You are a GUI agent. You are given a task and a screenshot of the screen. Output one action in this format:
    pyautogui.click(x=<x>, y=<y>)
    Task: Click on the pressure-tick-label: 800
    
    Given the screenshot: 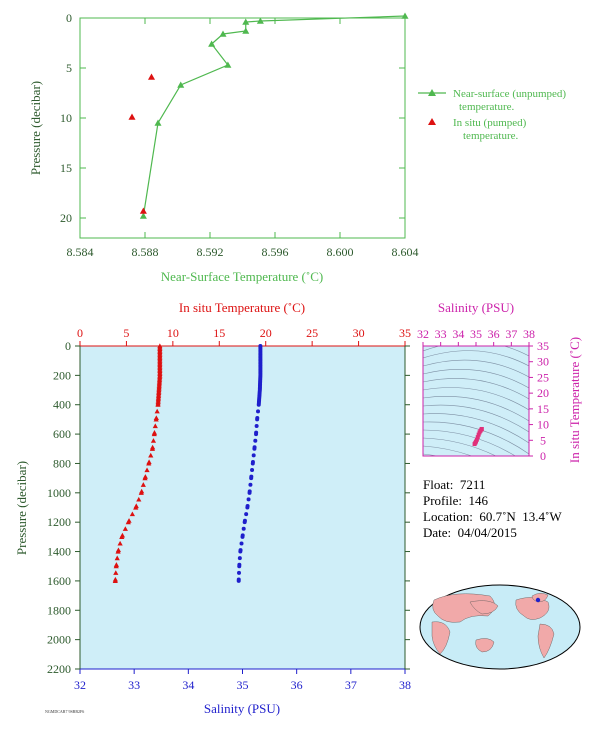 What is the action you would take?
    pyautogui.click(x=62, y=463)
    